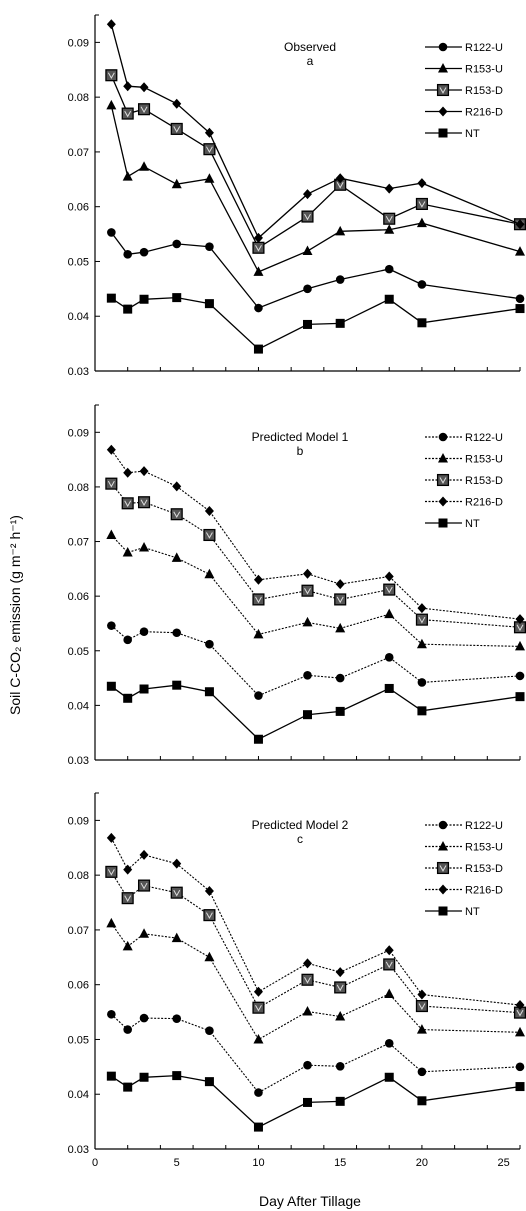 This screenshot has height=1211, width=526. I want to click on series-r153-u, so click(315, 187).